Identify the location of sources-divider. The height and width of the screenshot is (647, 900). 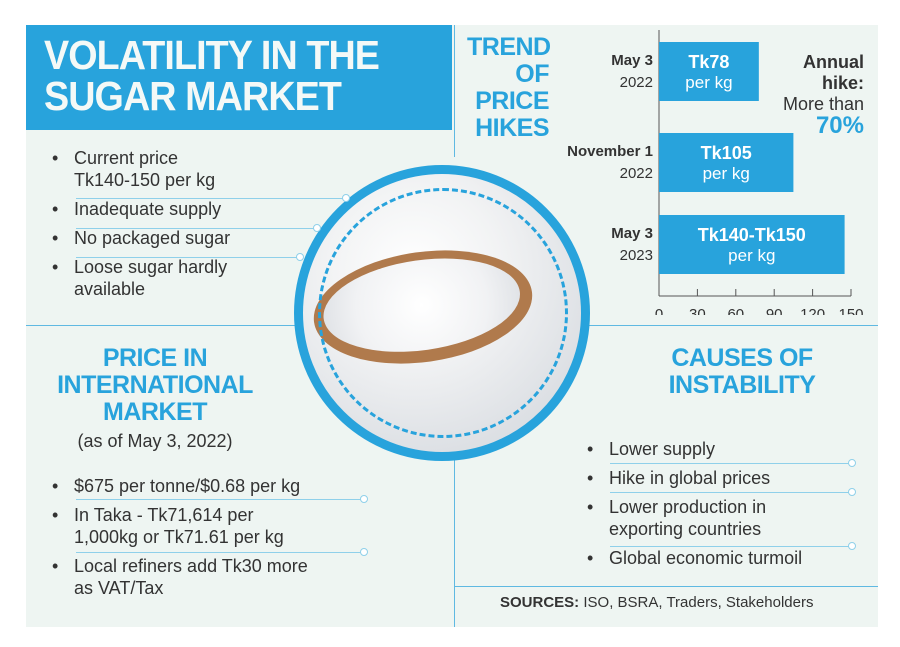
(666, 586).